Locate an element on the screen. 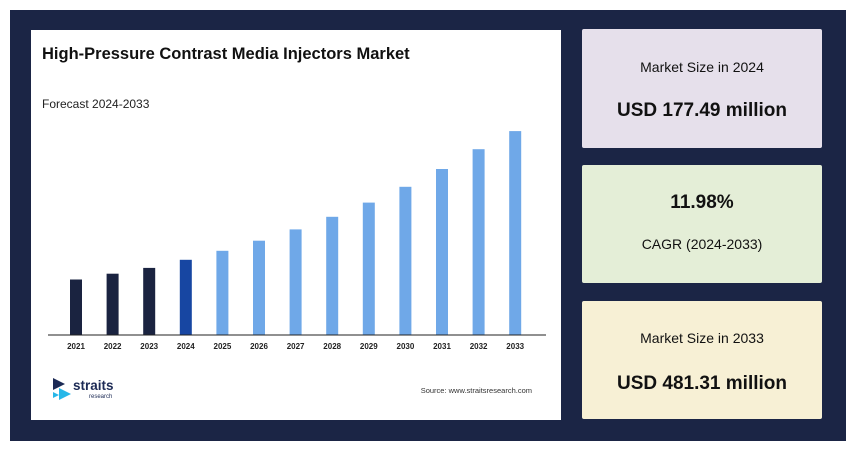 This screenshot has width=856, height=451. cagr-card: 11.98% CAGR (2024-2033) is located at coordinates (702, 224).